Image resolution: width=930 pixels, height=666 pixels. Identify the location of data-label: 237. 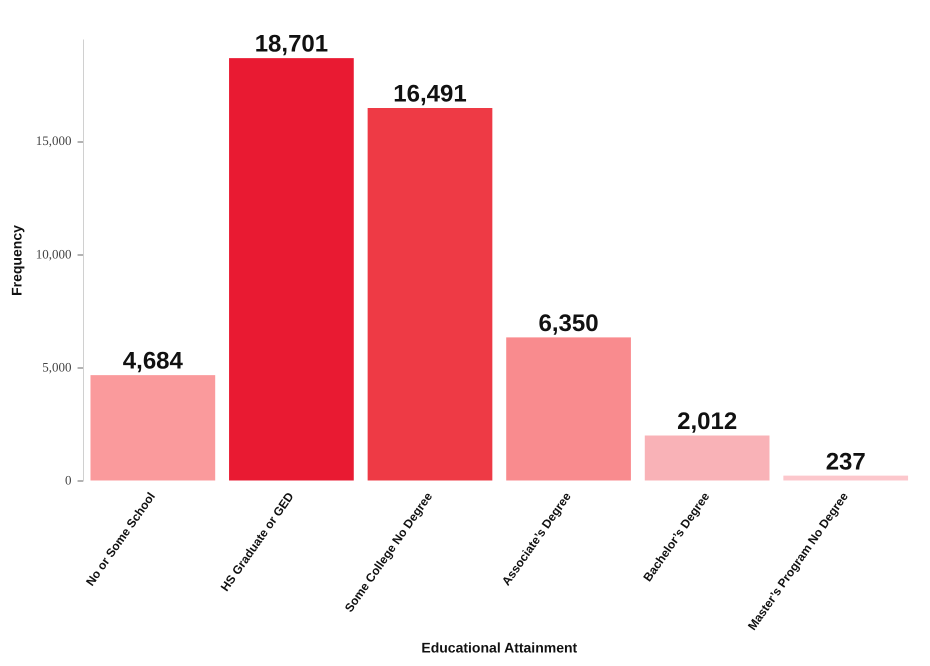
(846, 462).